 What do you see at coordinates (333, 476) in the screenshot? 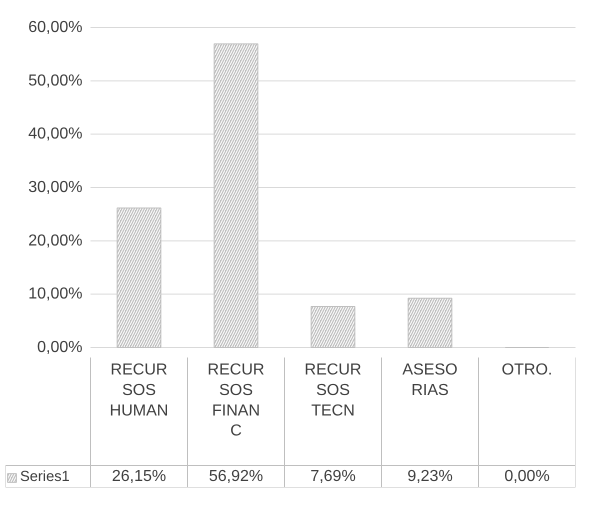
I see `data-label: 7,69%` at bounding box center [333, 476].